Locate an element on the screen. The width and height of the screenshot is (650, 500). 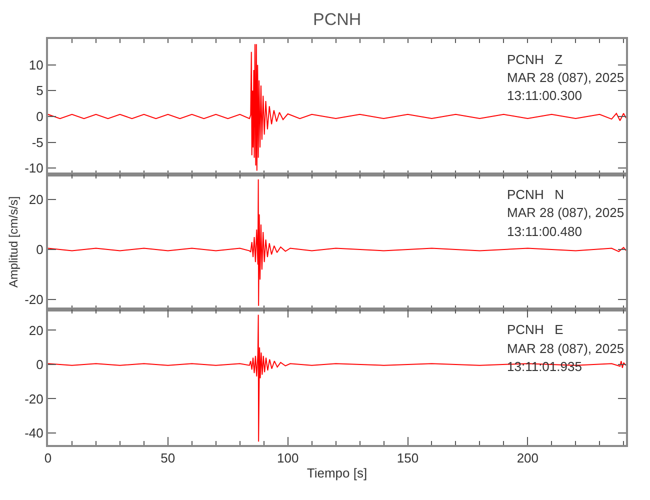
y-tick-label: 10 is located at coordinates (36, 64).